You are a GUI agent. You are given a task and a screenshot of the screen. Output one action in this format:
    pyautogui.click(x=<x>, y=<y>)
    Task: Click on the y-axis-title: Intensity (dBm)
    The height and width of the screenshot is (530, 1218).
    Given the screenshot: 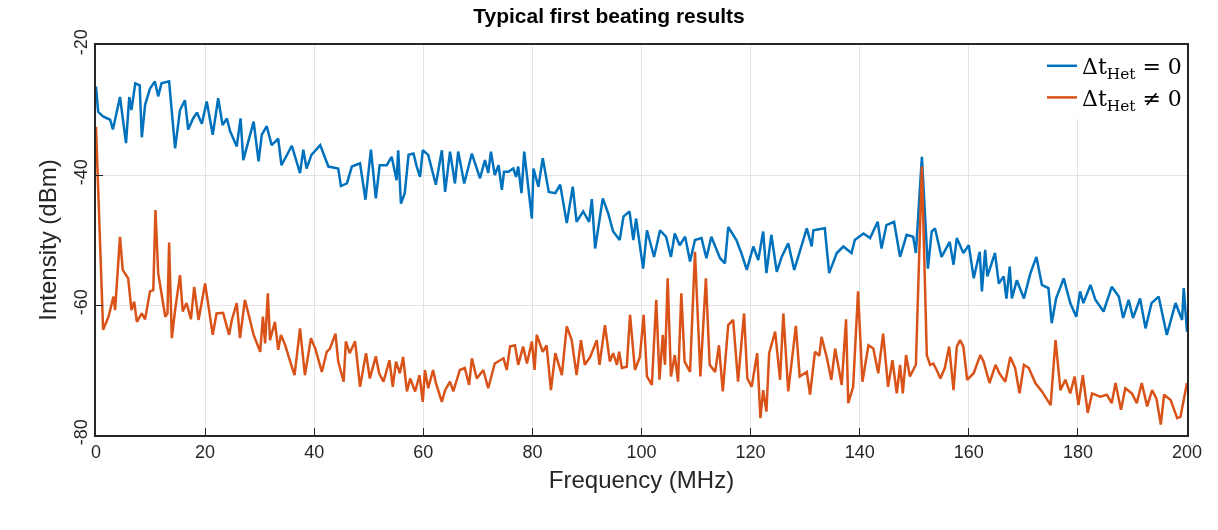 What is the action you would take?
    pyautogui.click(x=47, y=240)
    